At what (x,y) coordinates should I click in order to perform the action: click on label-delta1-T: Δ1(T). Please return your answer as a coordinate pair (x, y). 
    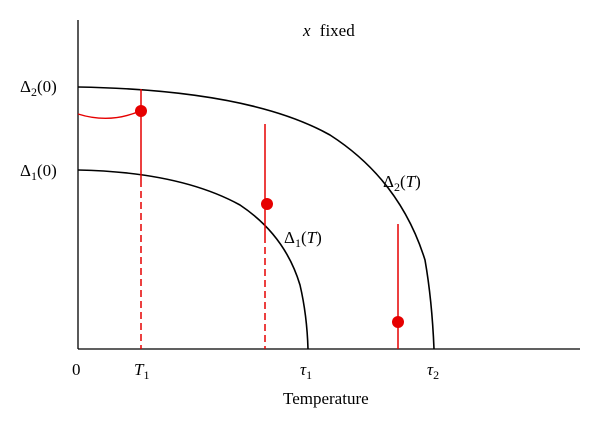
    Looking at the image, I should click on (303, 239).